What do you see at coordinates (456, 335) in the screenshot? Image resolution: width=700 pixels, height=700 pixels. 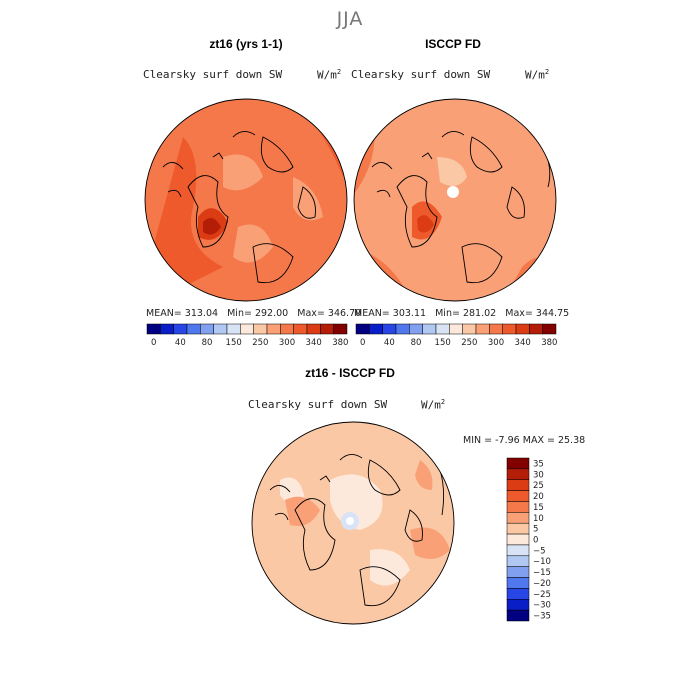 I see `panel-2-colorbar: 0 40 80 150 250 300 340 380` at bounding box center [456, 335].